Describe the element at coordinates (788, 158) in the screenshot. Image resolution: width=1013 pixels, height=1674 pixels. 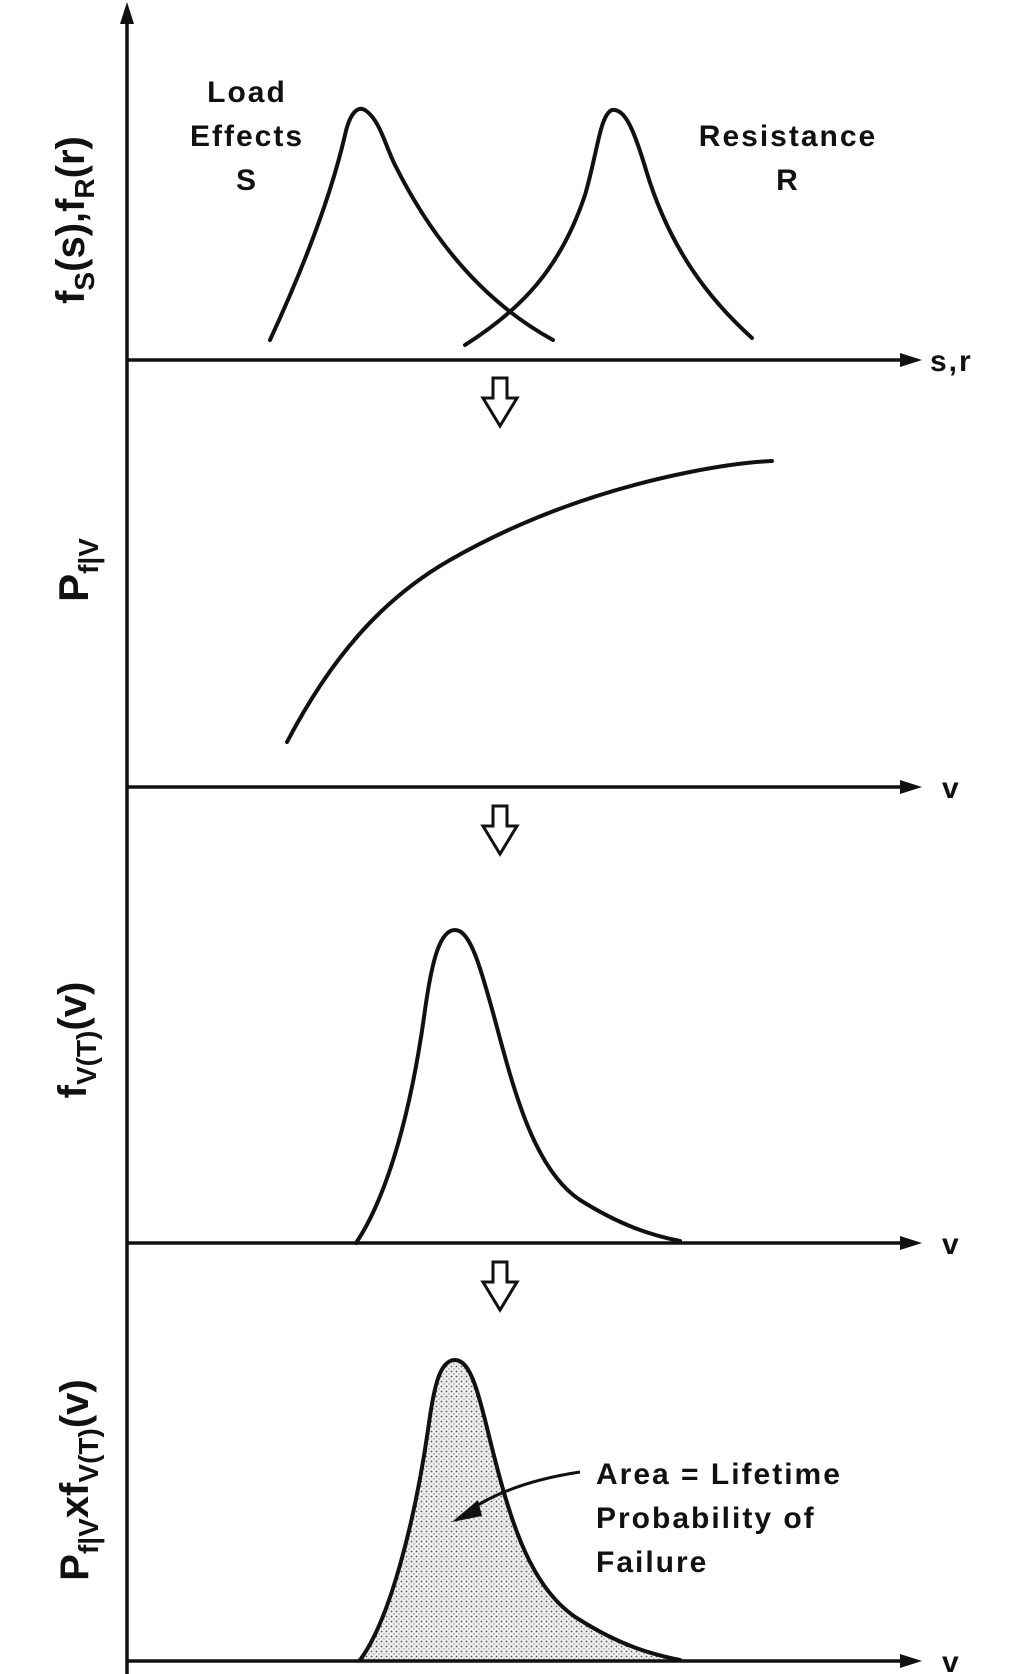
I see `resistance-label: Resistance R` at that location.